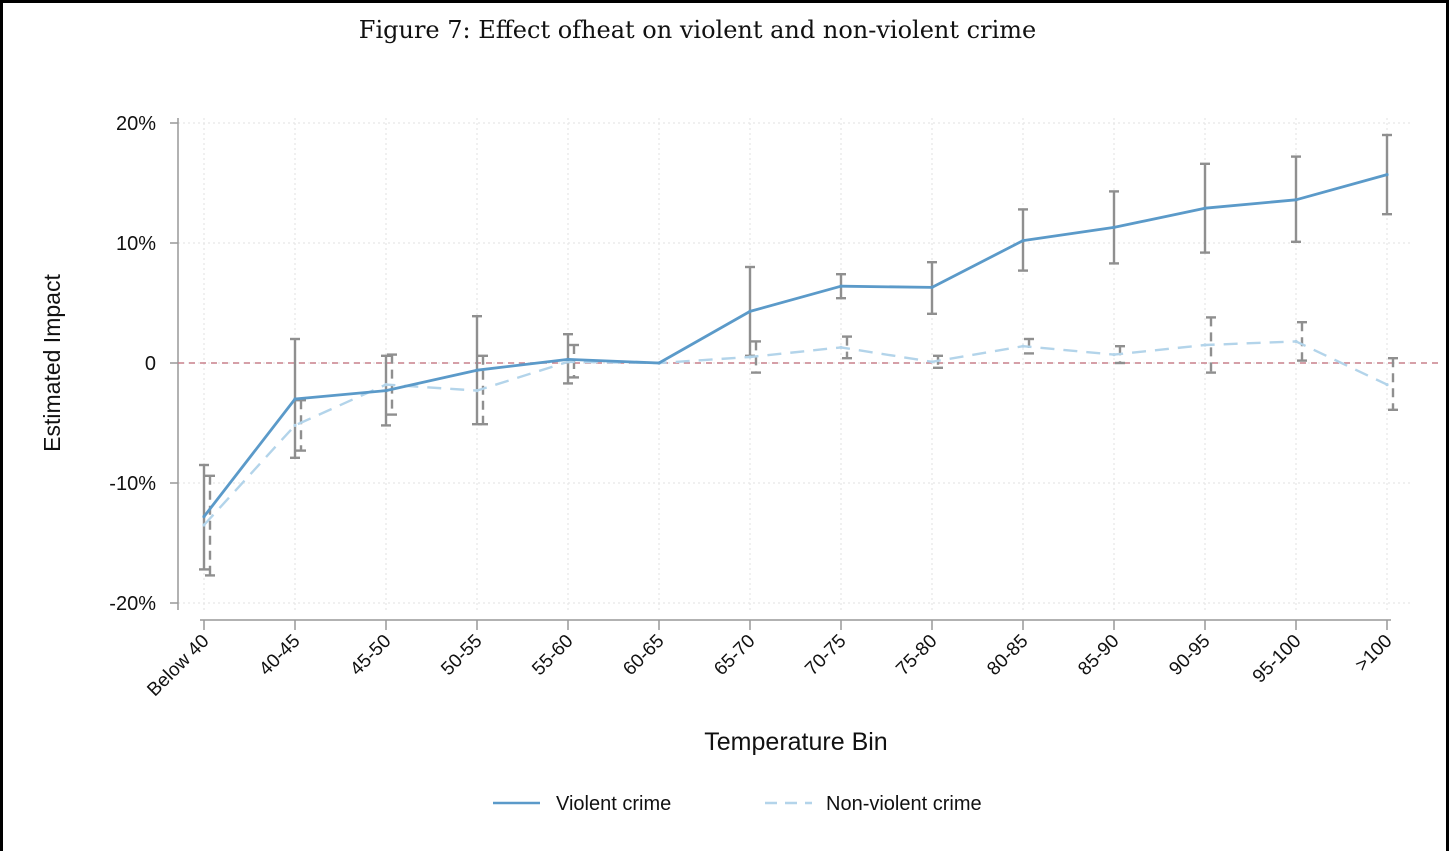 Image resolution: width=1449 pixels, height=851 pixels. What do you see at coordinates (1098, 655) in the screenshot?
I see `x-tick-label: 85-90` at bounding box center [1098, 655].